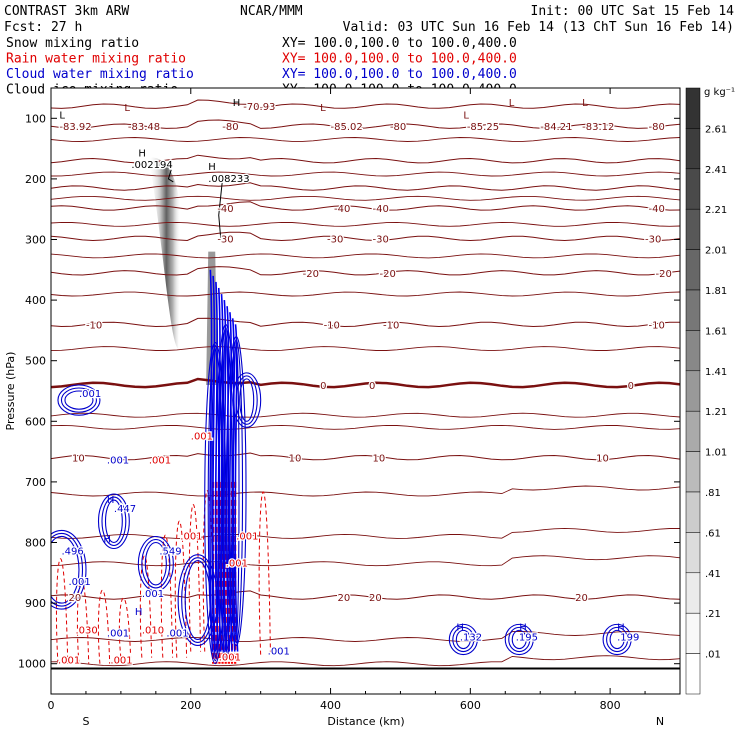 The image size is (740, 740). I want to click on cloud-water-label-12: .199, so click(628, 638).